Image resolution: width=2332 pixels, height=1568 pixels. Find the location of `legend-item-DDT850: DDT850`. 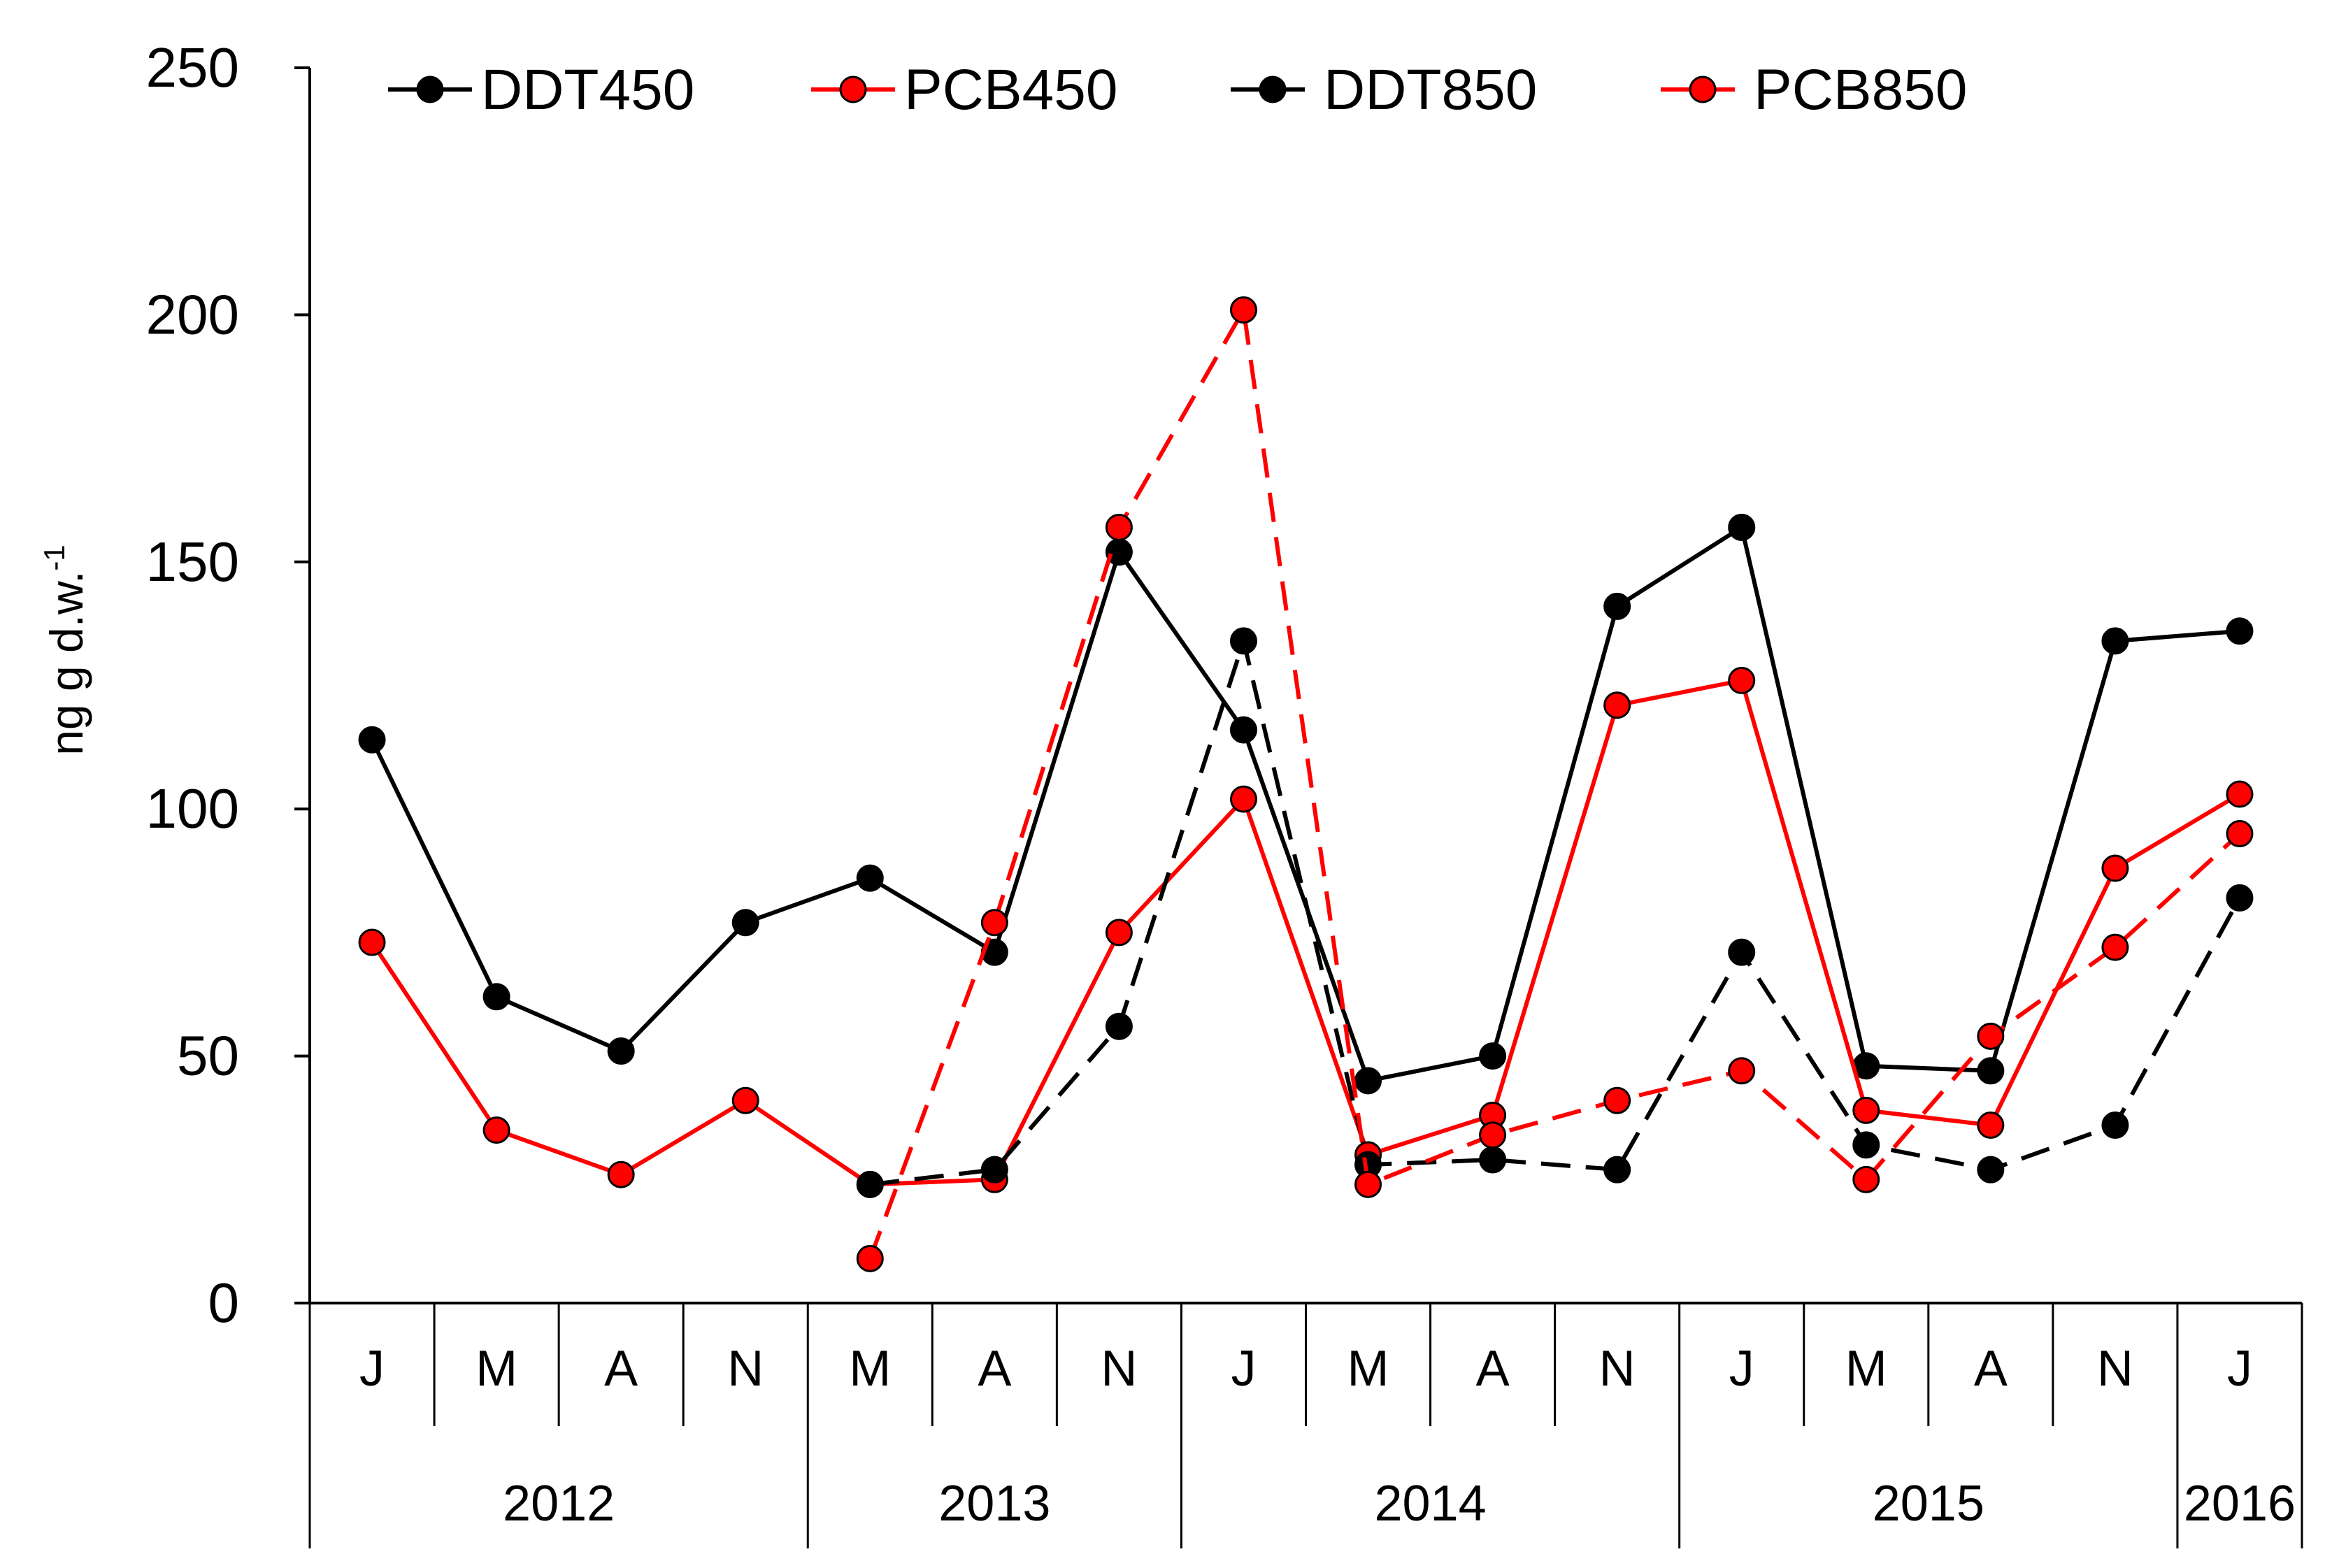

legend-item-DDT850: DDT850 is located at coordinates (1384, 90).